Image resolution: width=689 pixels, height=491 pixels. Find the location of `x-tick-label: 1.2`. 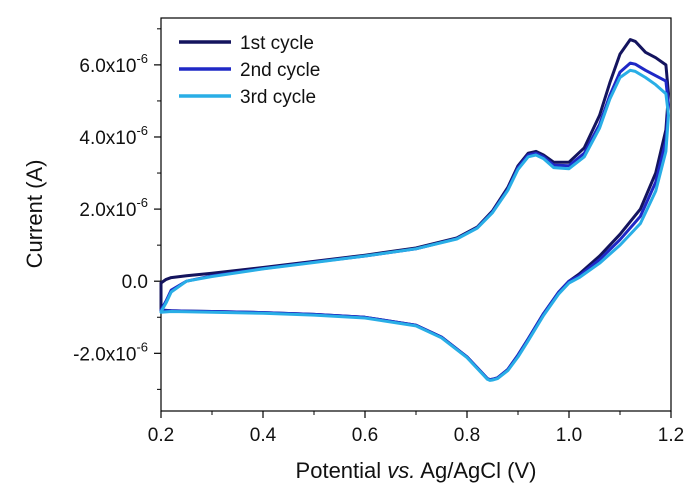

x-tick-label: 1.2 is located at coordinates (671, 435).